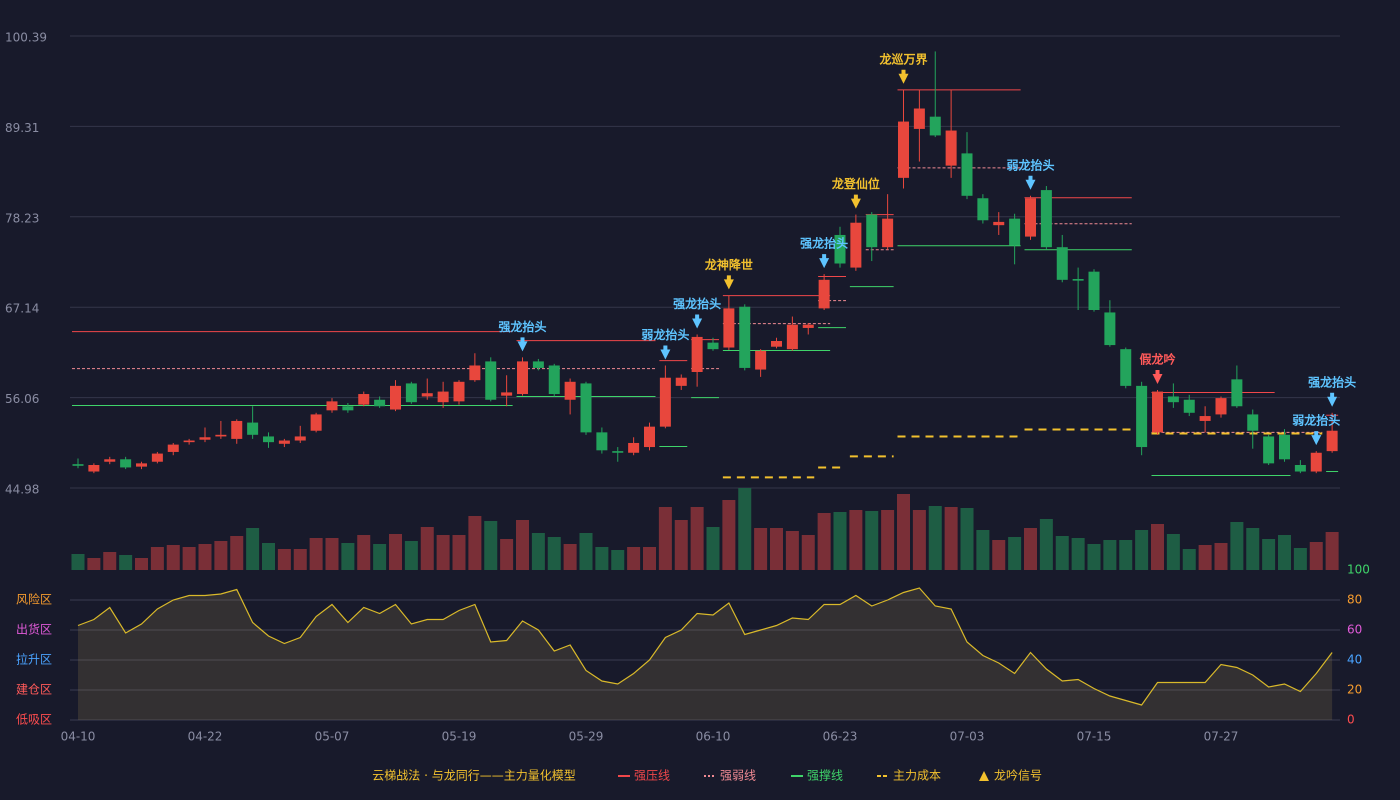 The height and width of the screenshot is (800, 1400). What do you see at coordinates (459, 737) in the screenshot?
I see `x-tick-label: 05-19` at bounding box center [459, 737].